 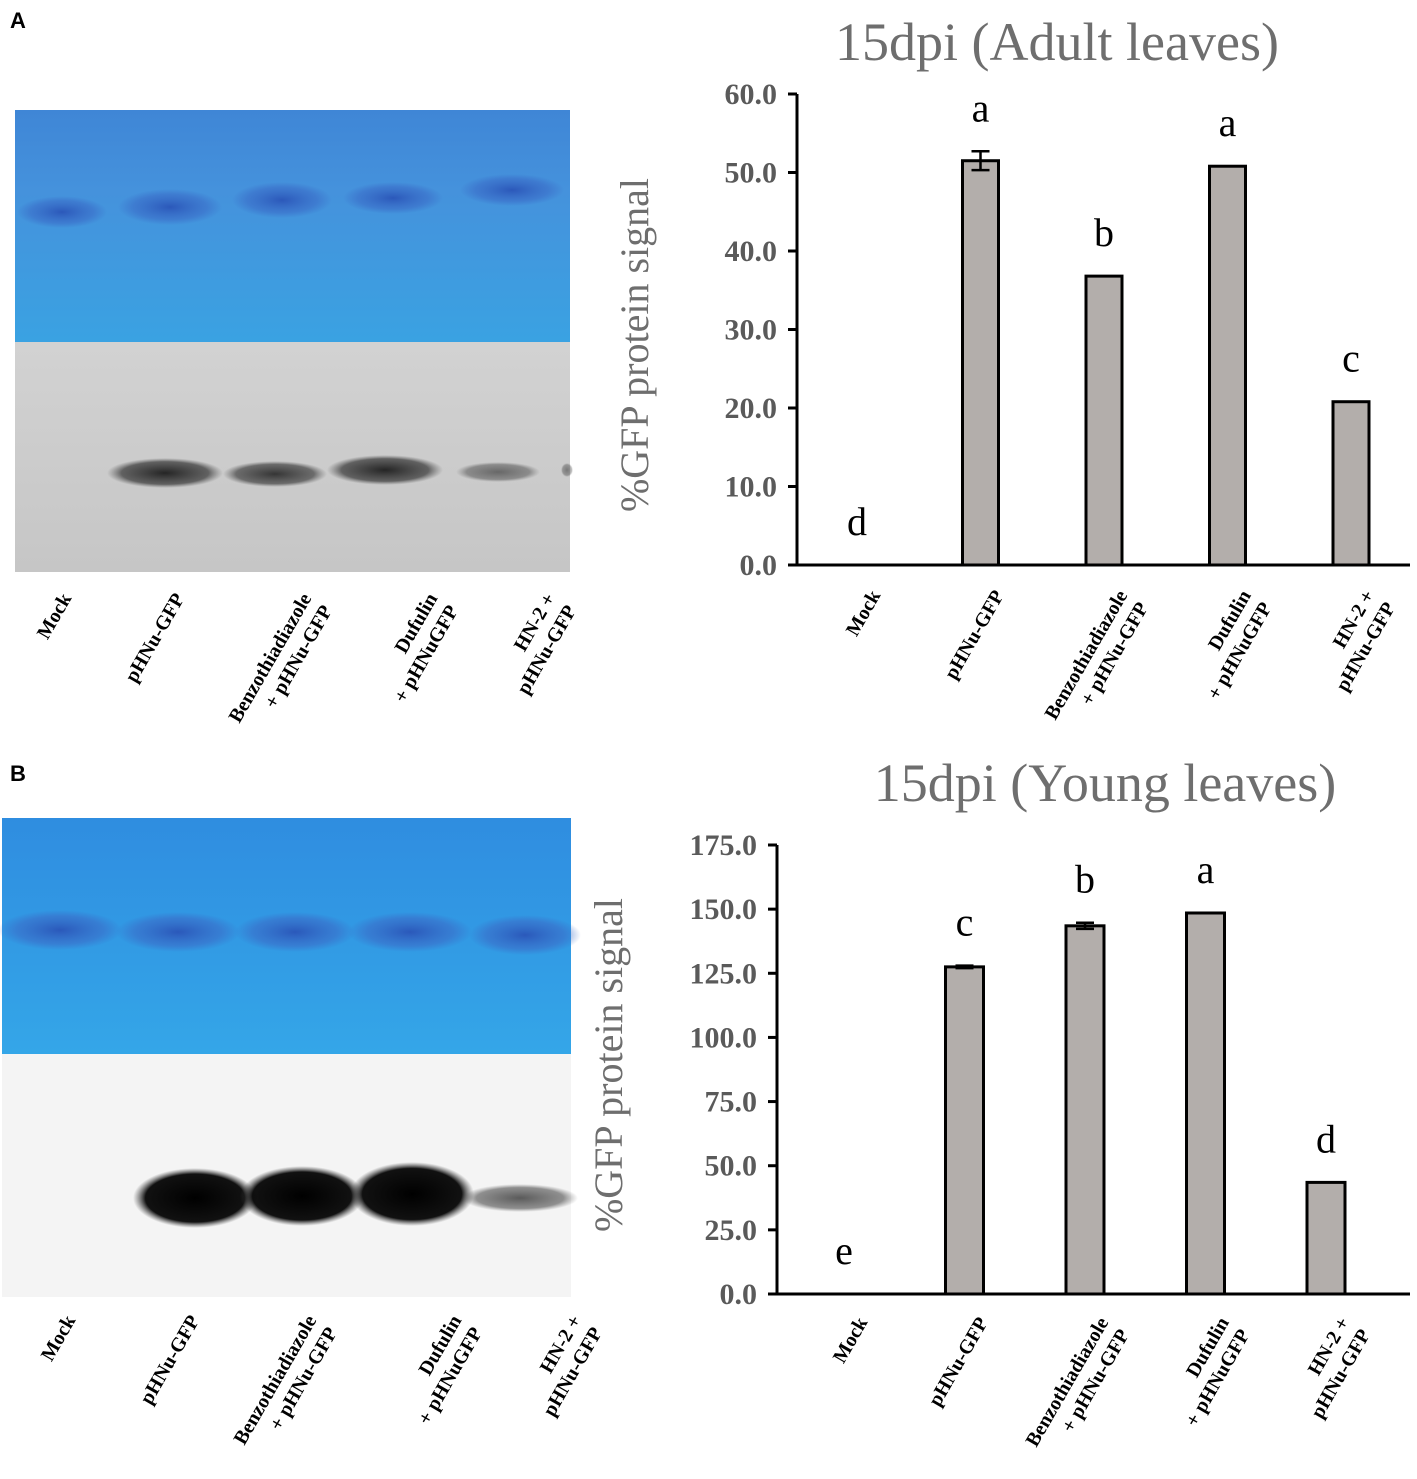 I want to click on western-bands-a, so click(x=340, y=471).